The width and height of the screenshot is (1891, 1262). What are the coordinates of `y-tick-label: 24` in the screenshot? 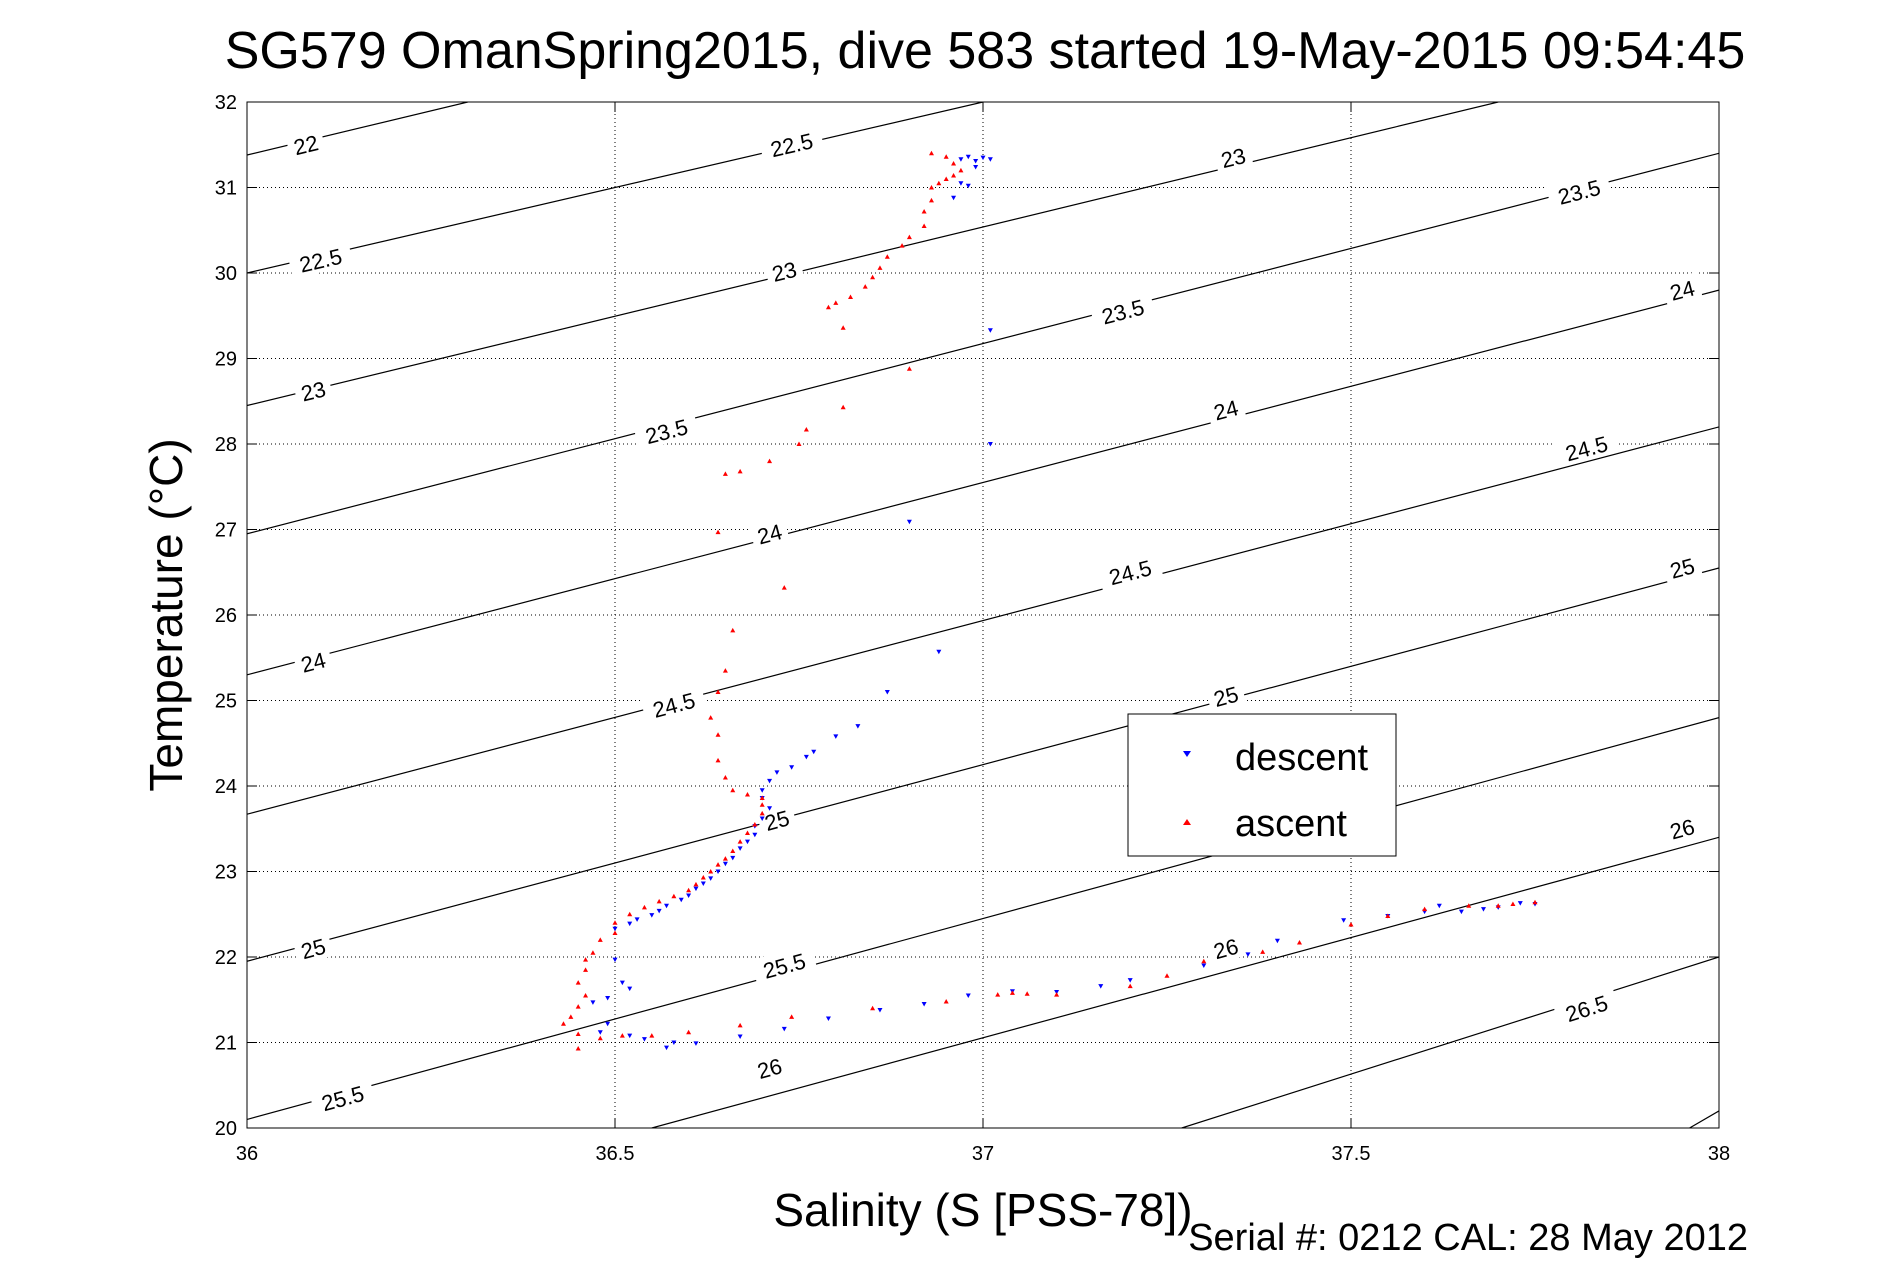 It's located at (226, 787).